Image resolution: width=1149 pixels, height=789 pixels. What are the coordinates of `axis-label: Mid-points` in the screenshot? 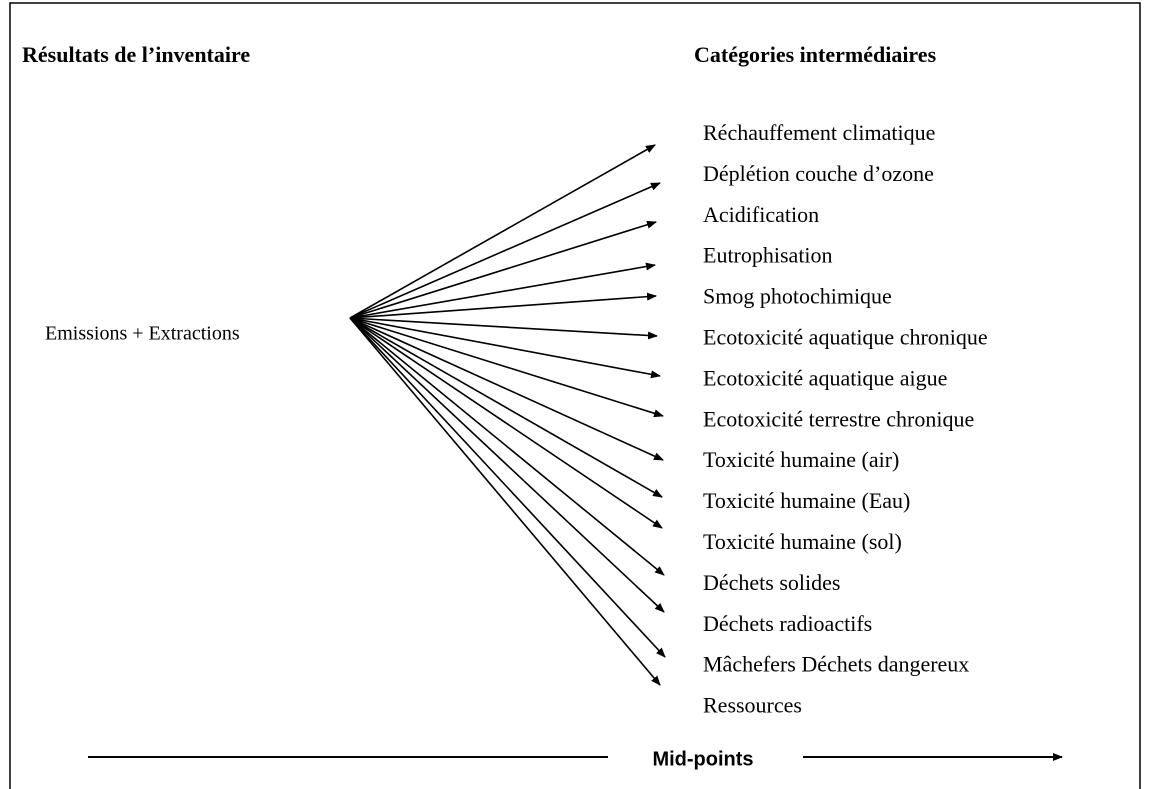 It's located at (702, 759).